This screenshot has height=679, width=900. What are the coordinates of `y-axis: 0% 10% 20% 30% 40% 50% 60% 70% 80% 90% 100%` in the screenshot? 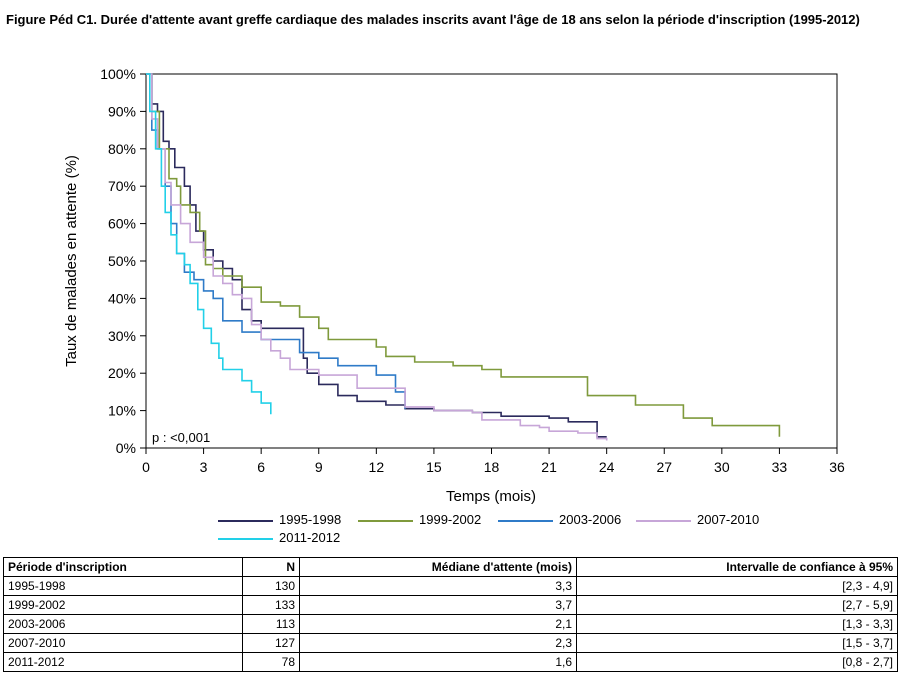 It's located at (123, 261).